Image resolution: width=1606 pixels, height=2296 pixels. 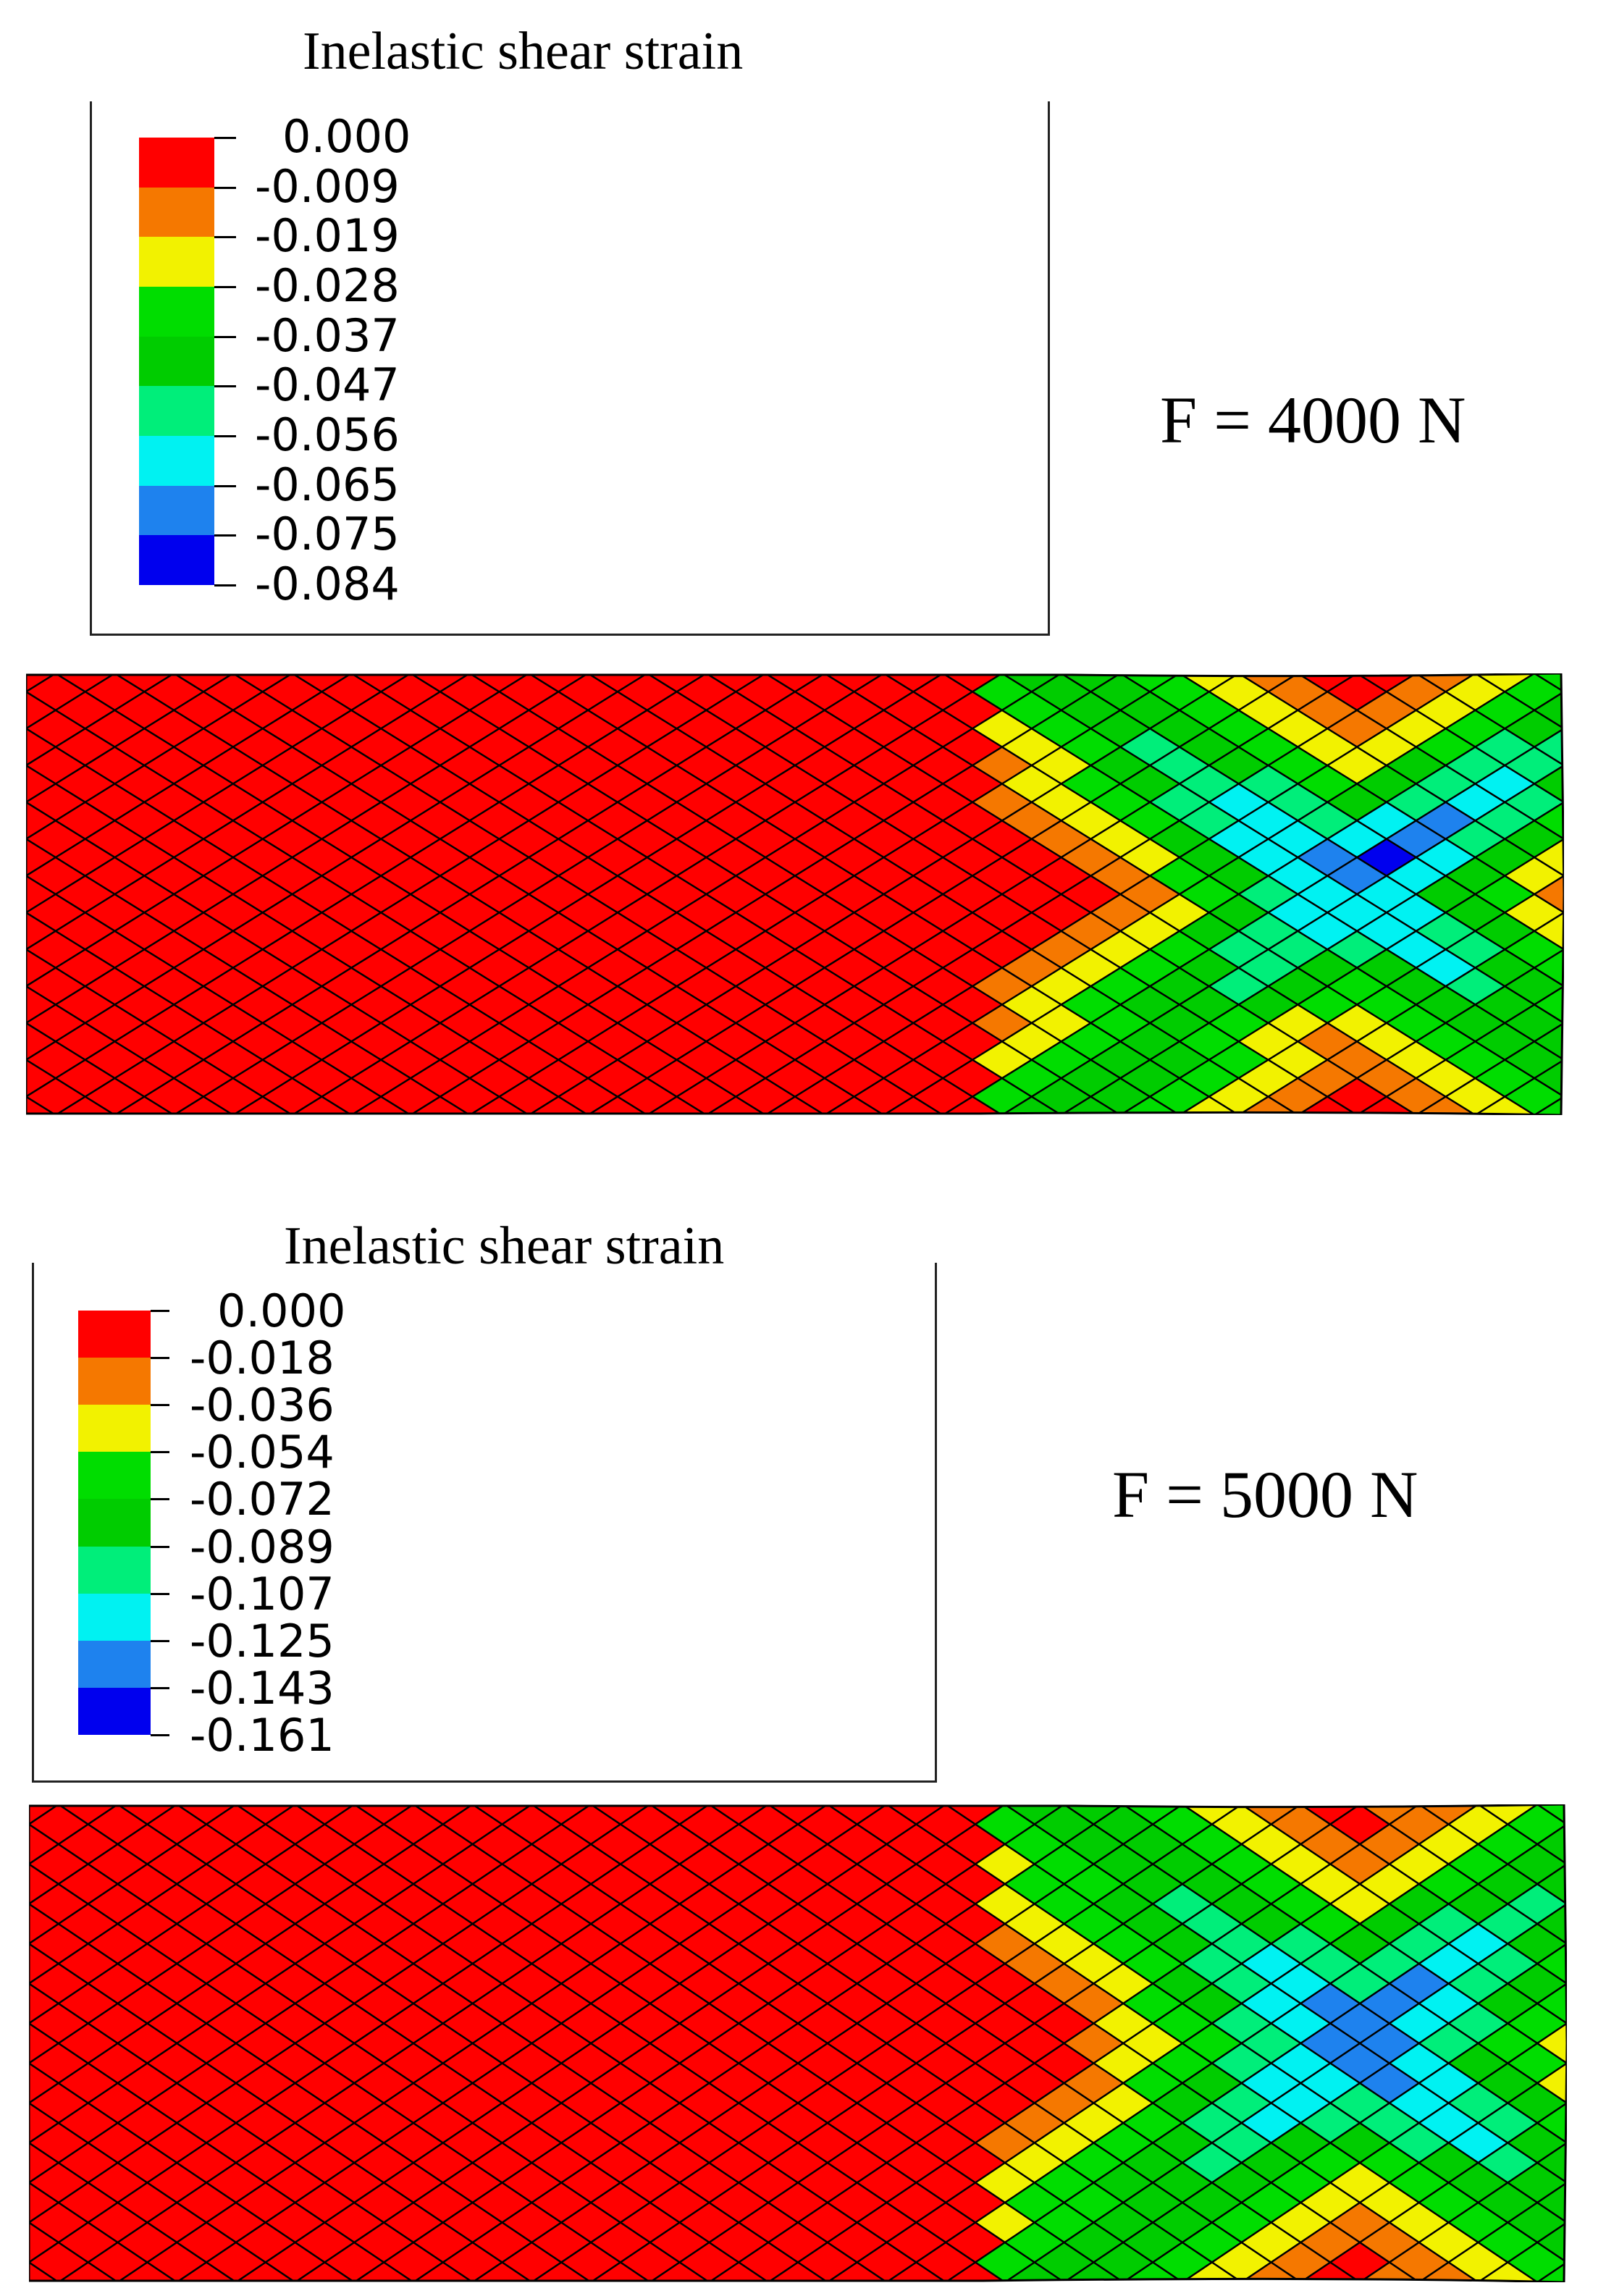 What do you see at coordinates (262, 1688) in the screenshot?
I see `legend-label: -0.143` at bounding box center [262, 1688].